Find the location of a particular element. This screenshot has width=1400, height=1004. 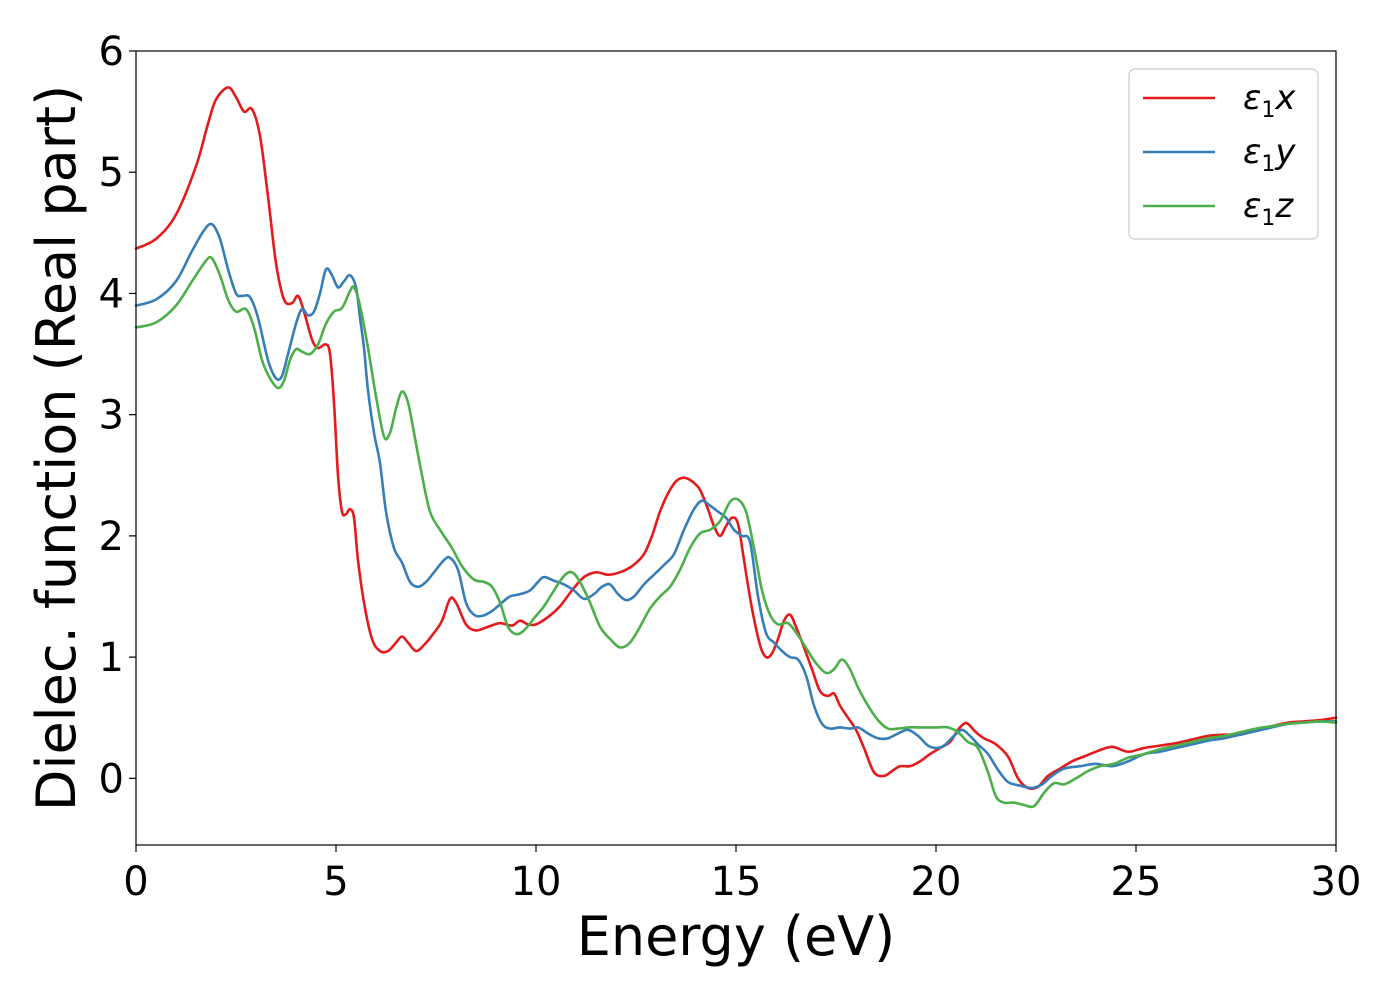

x-tick-label: 5 is located at coordinates (335, 882).